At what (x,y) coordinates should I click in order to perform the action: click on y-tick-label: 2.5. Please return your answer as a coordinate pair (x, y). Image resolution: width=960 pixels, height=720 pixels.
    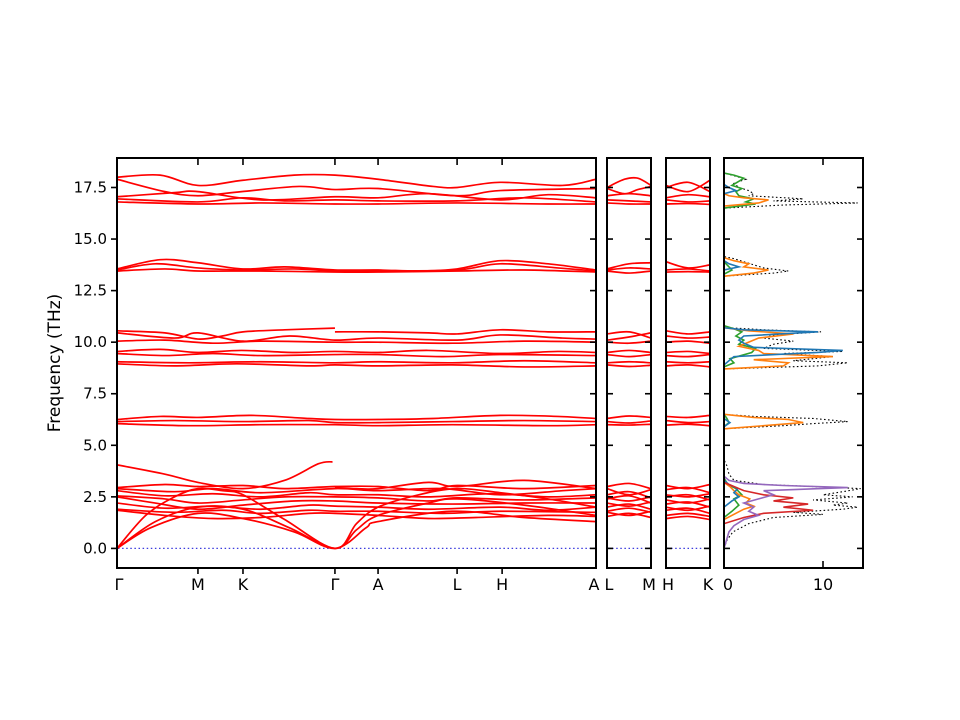
    Looking at the image, I should click on (95, 497).